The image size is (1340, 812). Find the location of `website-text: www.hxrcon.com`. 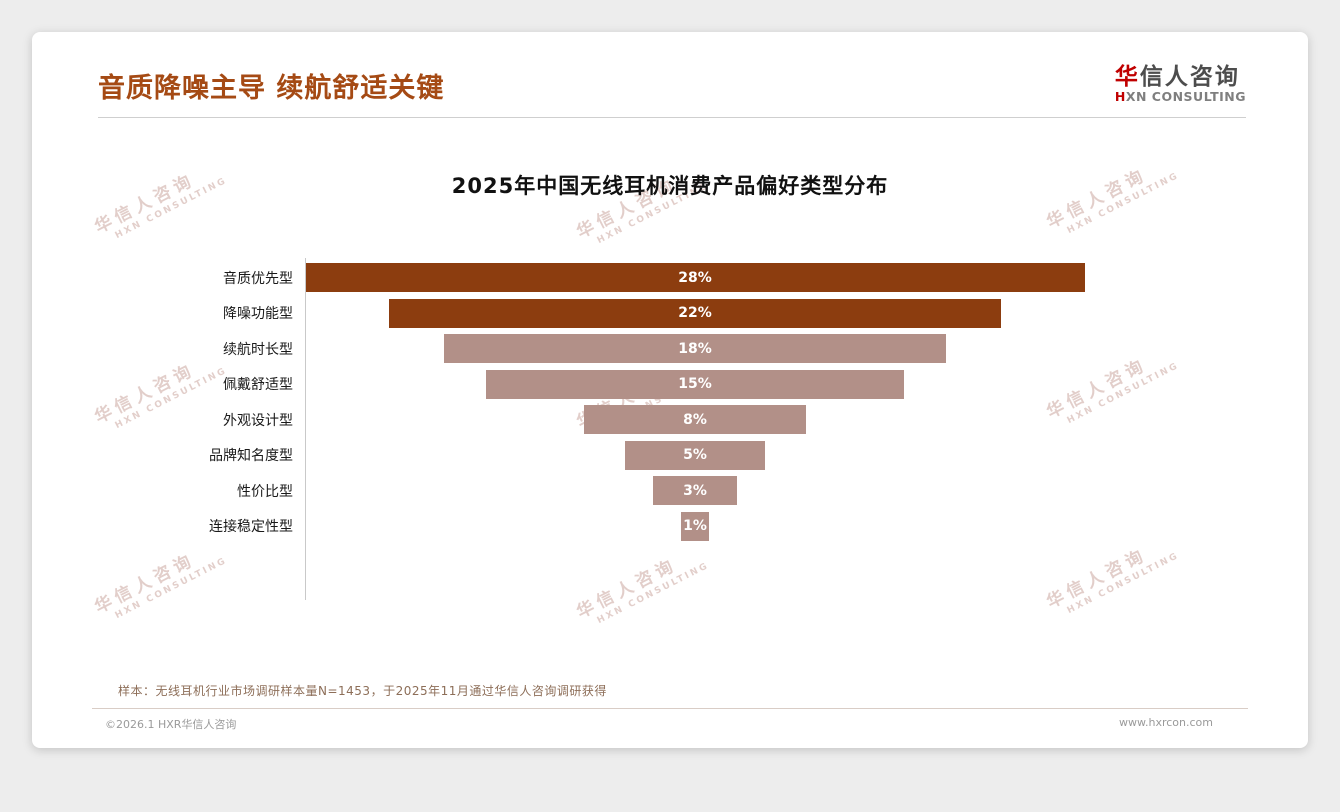

website-text: www.hxrcon.com is located at coordinates (1166, 722).